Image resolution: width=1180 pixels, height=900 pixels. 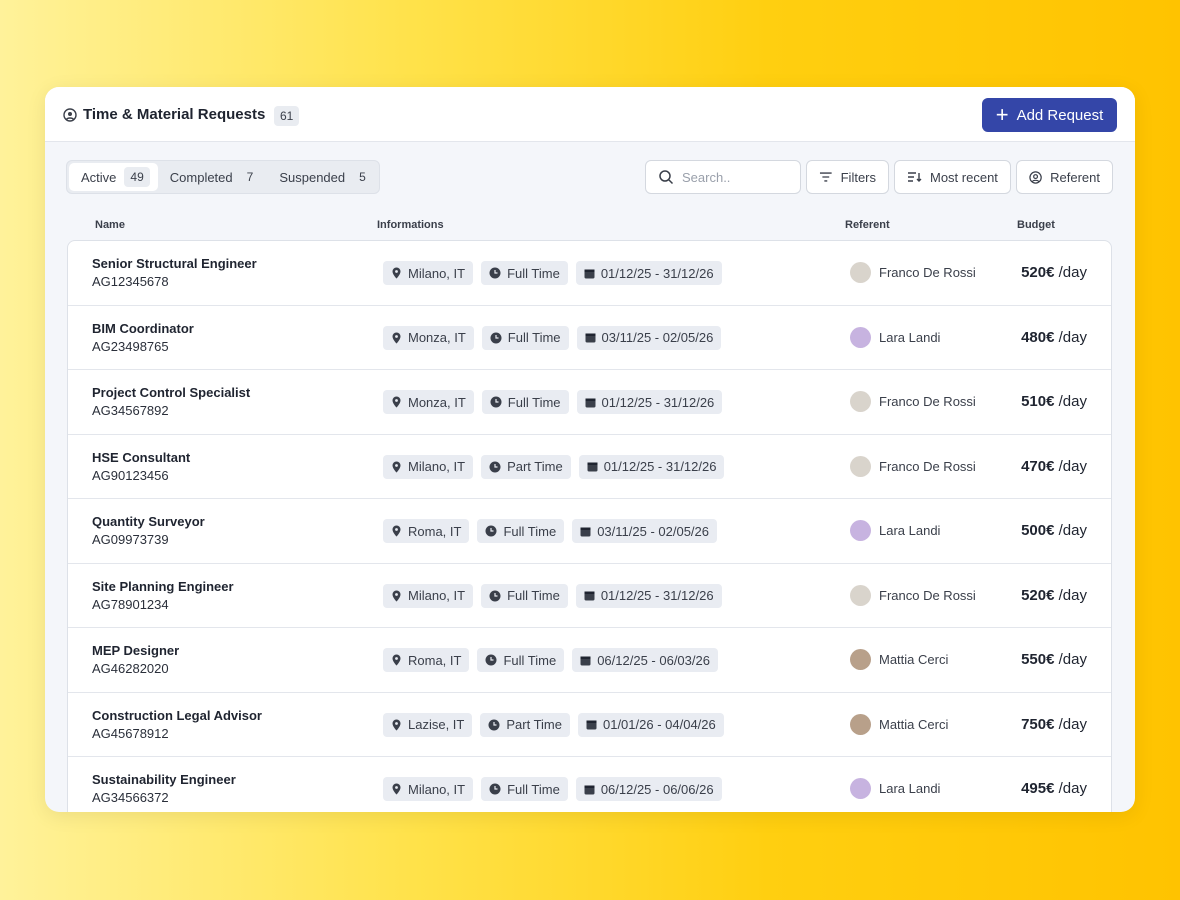 I want to click on dates: 06/12/25 - 06/03/26, so click(x=653, y=660).